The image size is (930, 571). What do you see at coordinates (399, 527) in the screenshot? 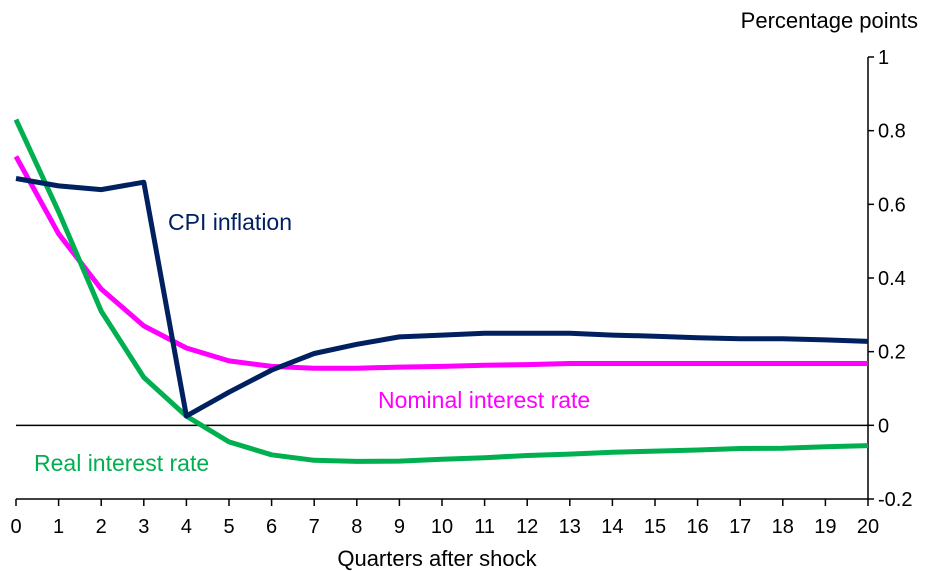
I see `x-tick-label: 9` at bounding box center [399, 527].